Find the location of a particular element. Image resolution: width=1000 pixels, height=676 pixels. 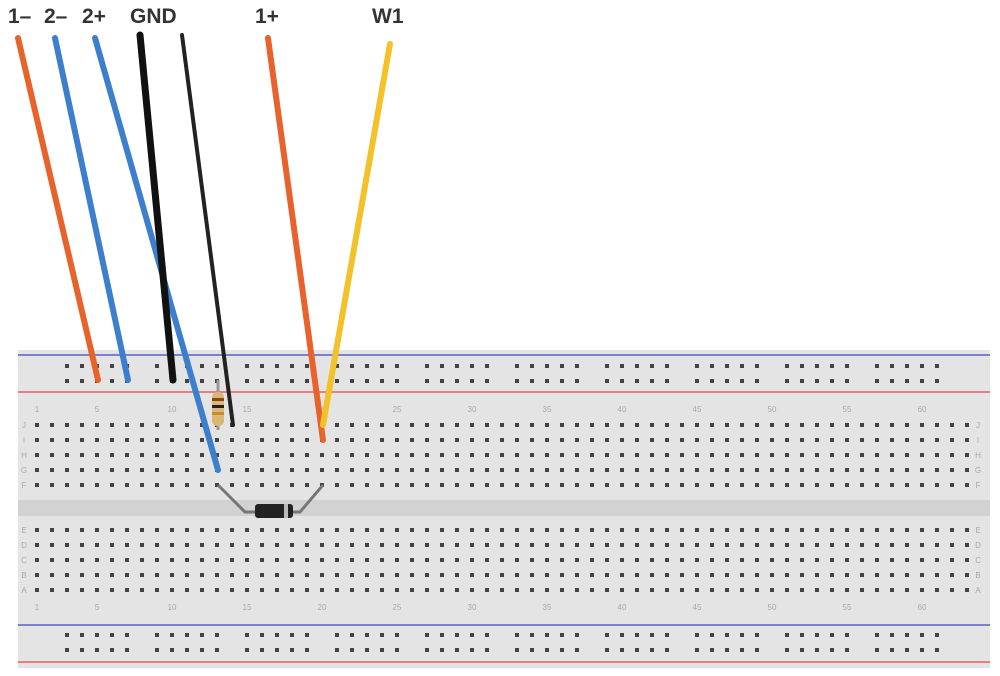

column-number: 5 is located at coordinates (97, 409).